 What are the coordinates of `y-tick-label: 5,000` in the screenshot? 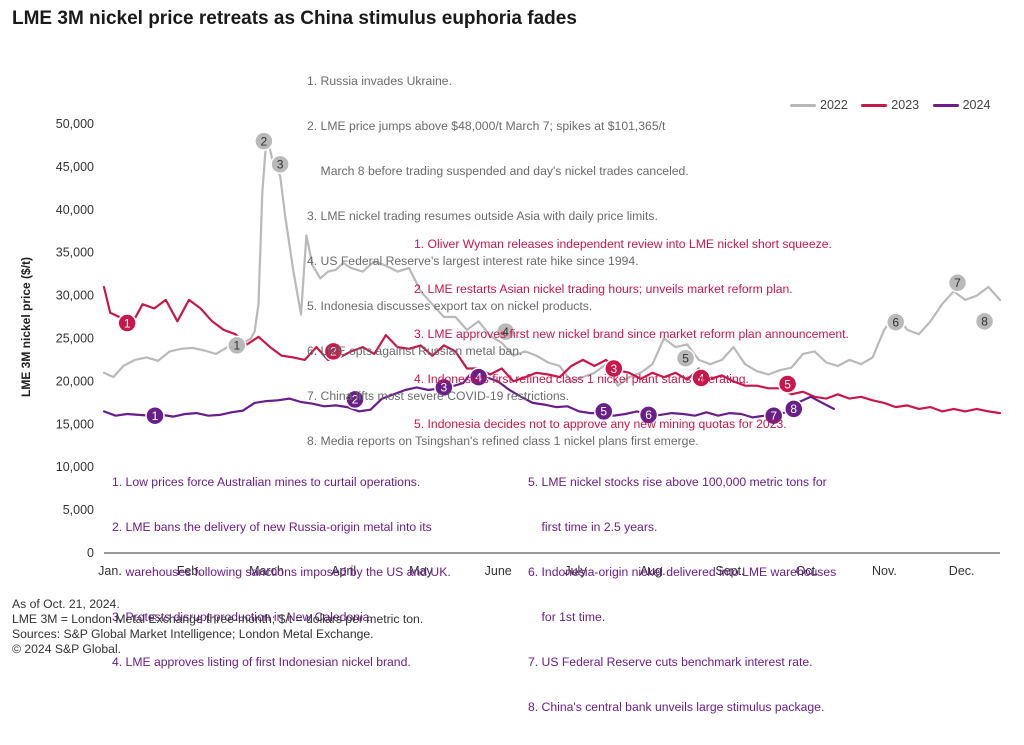 It's located at (78, 510).